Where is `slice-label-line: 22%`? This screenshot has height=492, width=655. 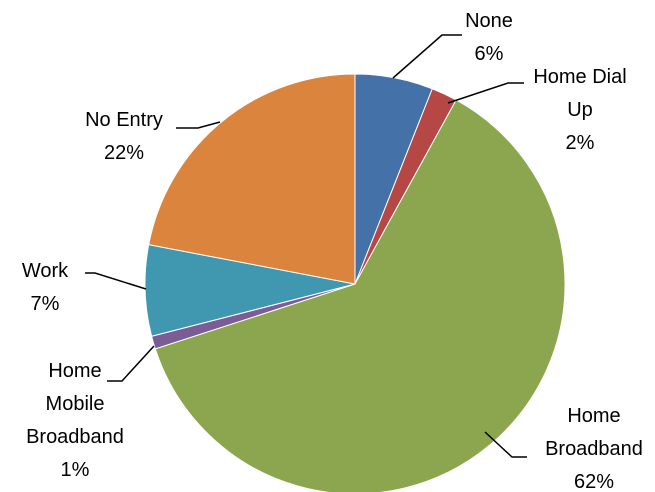
slice-label-line: 22% is located at coordinates (124, 153).